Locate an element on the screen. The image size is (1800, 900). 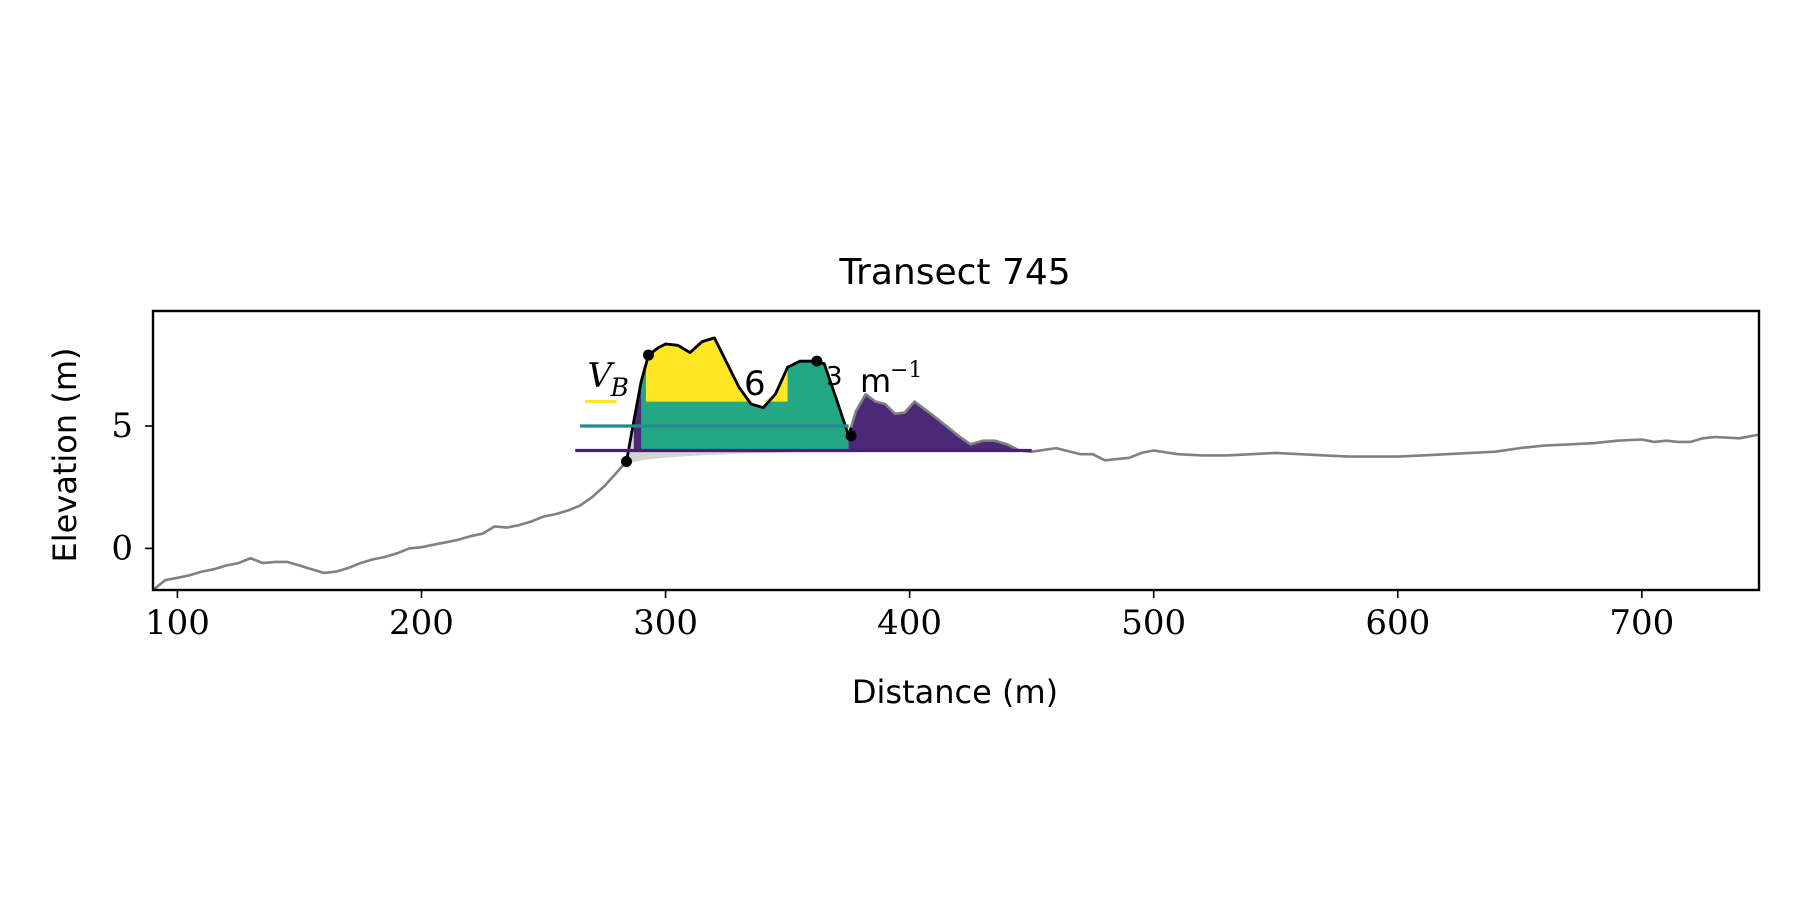
annotation-unit-exponent: −1 is located at coordinates (906, 370).